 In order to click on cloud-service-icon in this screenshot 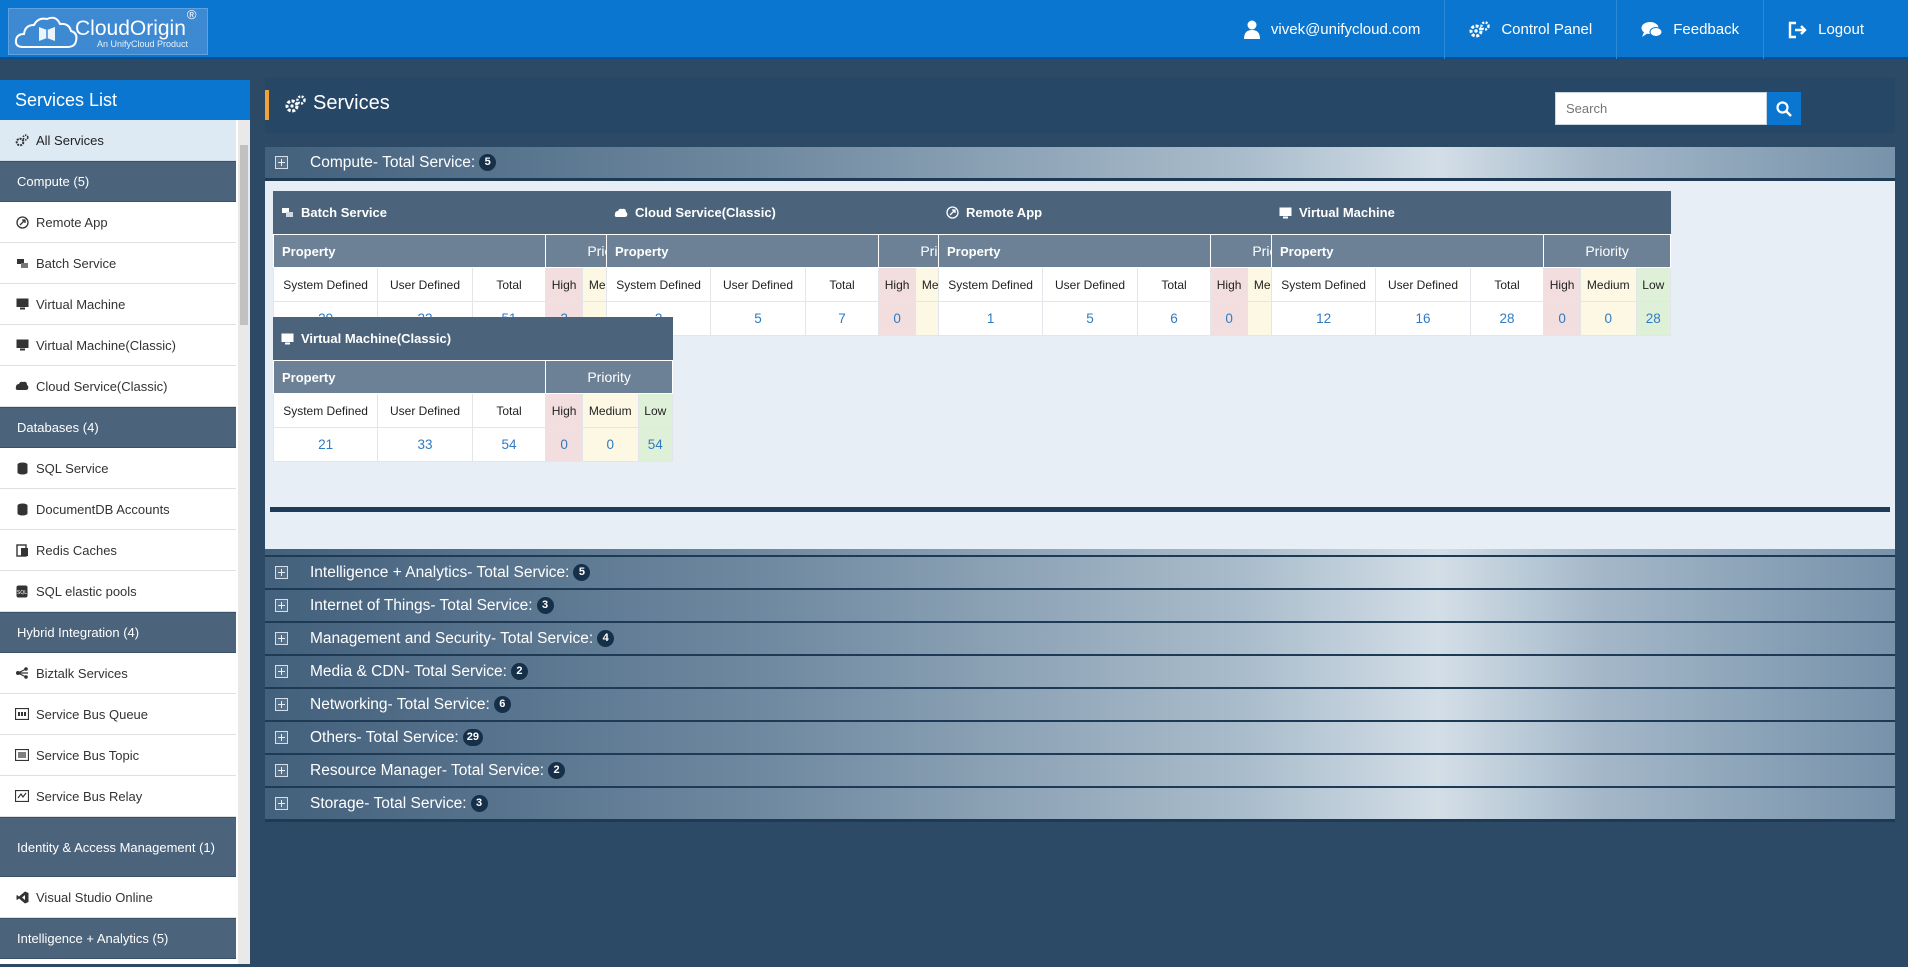, I will do `click(22, 386)`.